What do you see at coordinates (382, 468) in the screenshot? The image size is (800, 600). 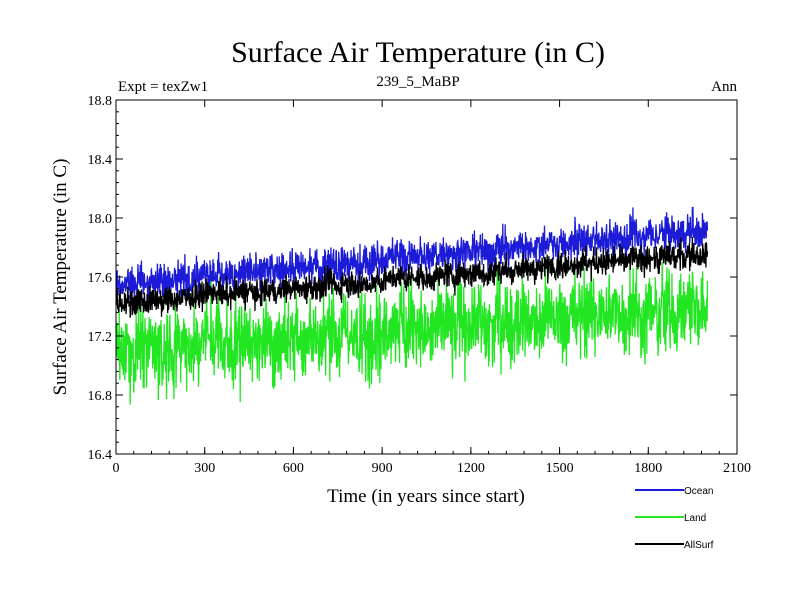 I see `x-tick-label: 900` at bounding box center [382, 468].